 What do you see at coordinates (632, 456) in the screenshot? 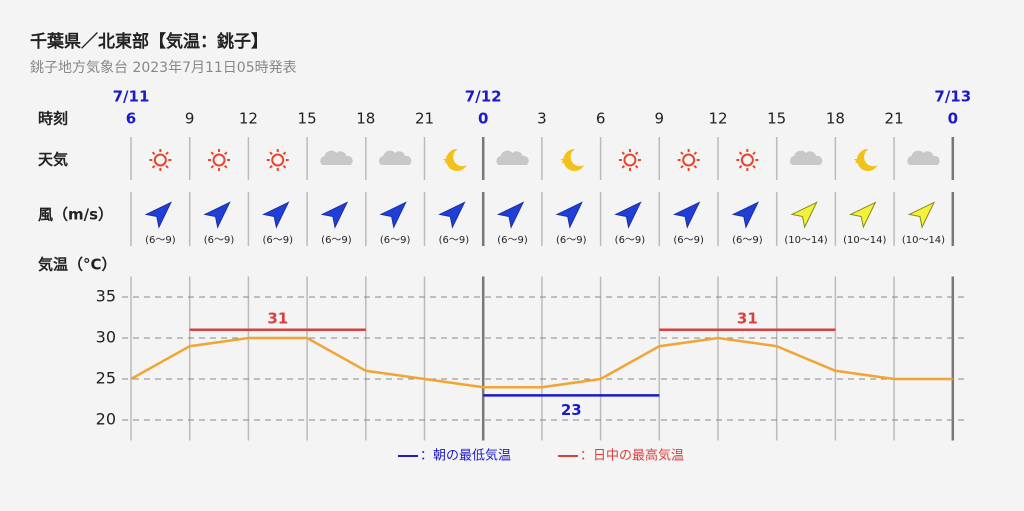
I see `legend-label: ：日中の最高気温` at bounding box center [632, 456].